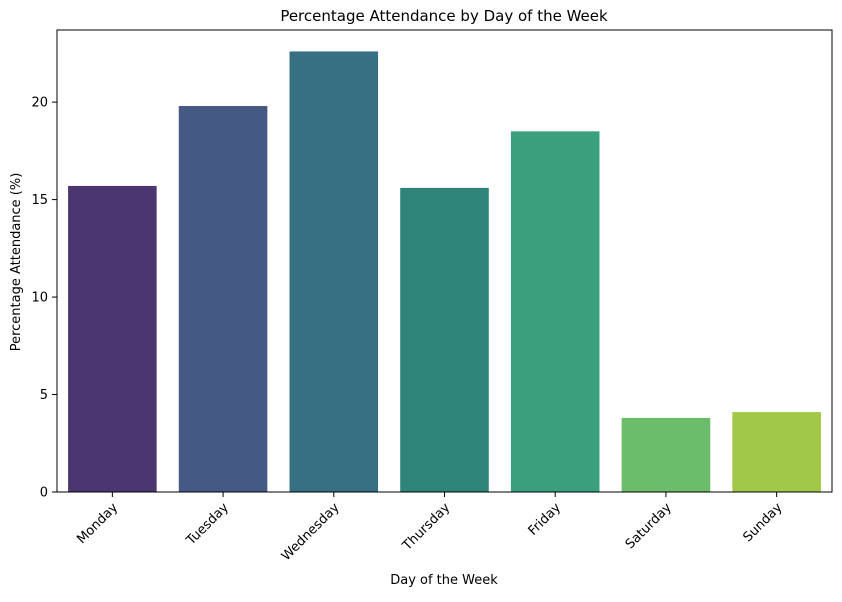 Image resolution: width=842 pixels, height=602 pixels. Describe the element at coordinates (444, 580) in the screenshot. I see `x-axis-label: Day of the Week` at that location.